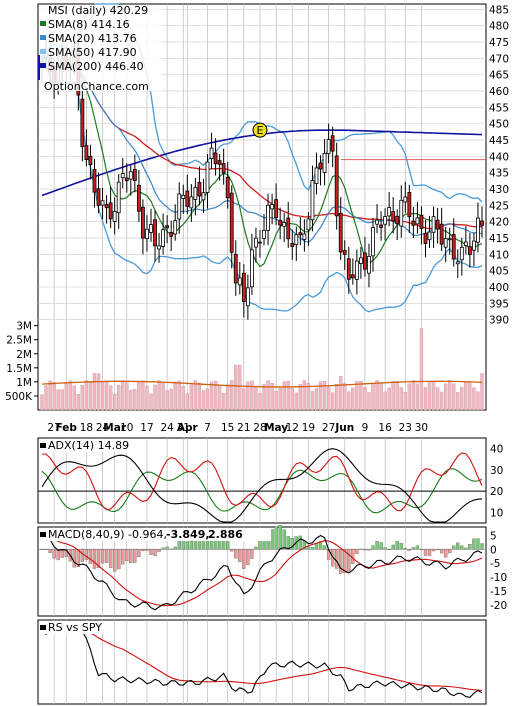 The width and height of the screenshot is (526, 706). What do you see at coordinates (499, 141) in the screenshot?
I see `price-y-tick: 445` at bounding box center [499, 141].